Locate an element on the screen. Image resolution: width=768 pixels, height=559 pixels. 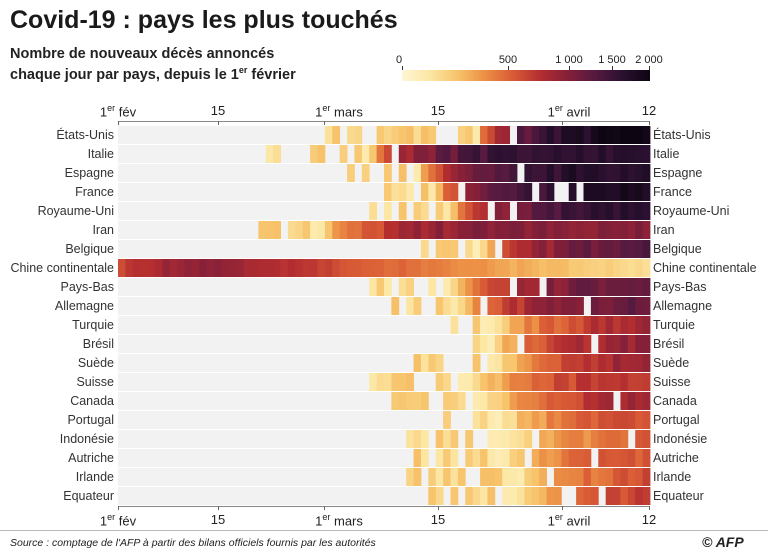
afp-logo-text: AFP is located at coordinates (729, 542).